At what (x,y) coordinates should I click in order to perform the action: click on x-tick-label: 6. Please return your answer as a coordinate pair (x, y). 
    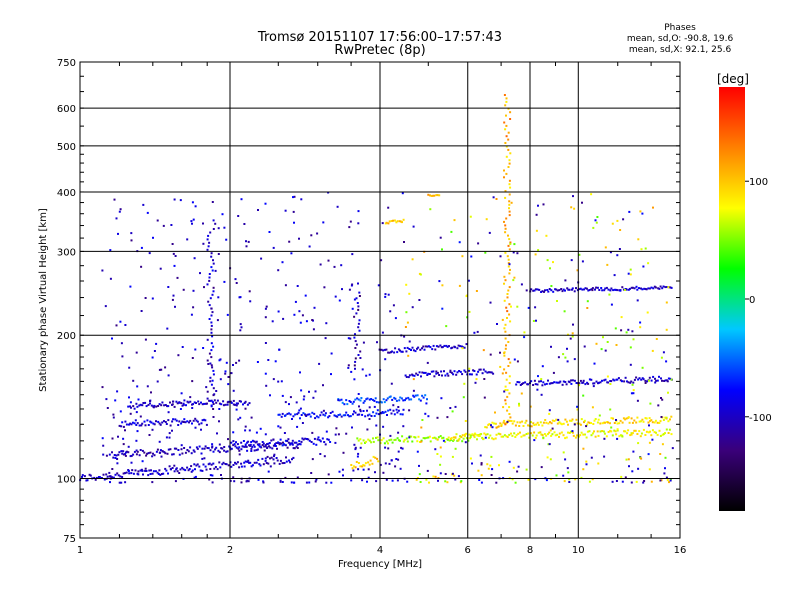
    Looking at the image, I should click on (468, 550).